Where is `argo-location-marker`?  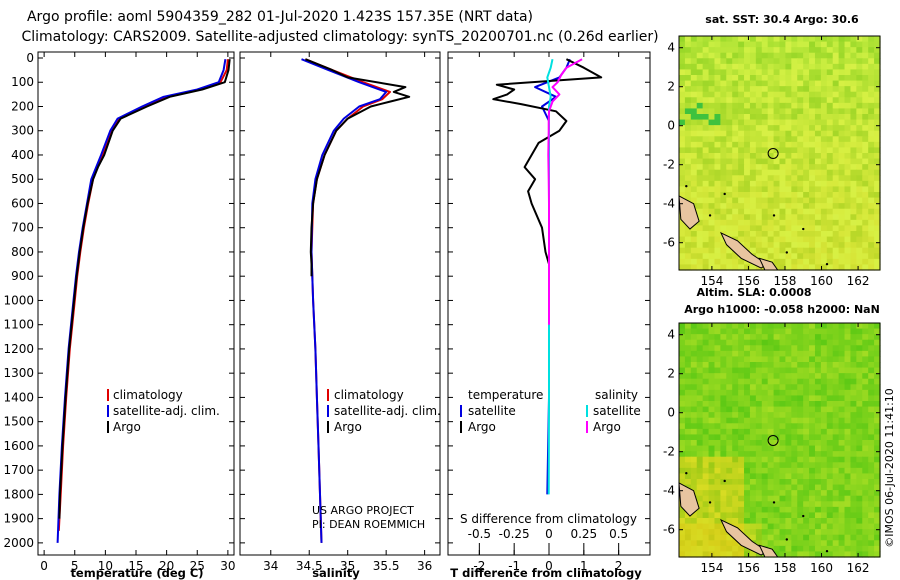 argo-location-marker is located at coordinates (773, 440).